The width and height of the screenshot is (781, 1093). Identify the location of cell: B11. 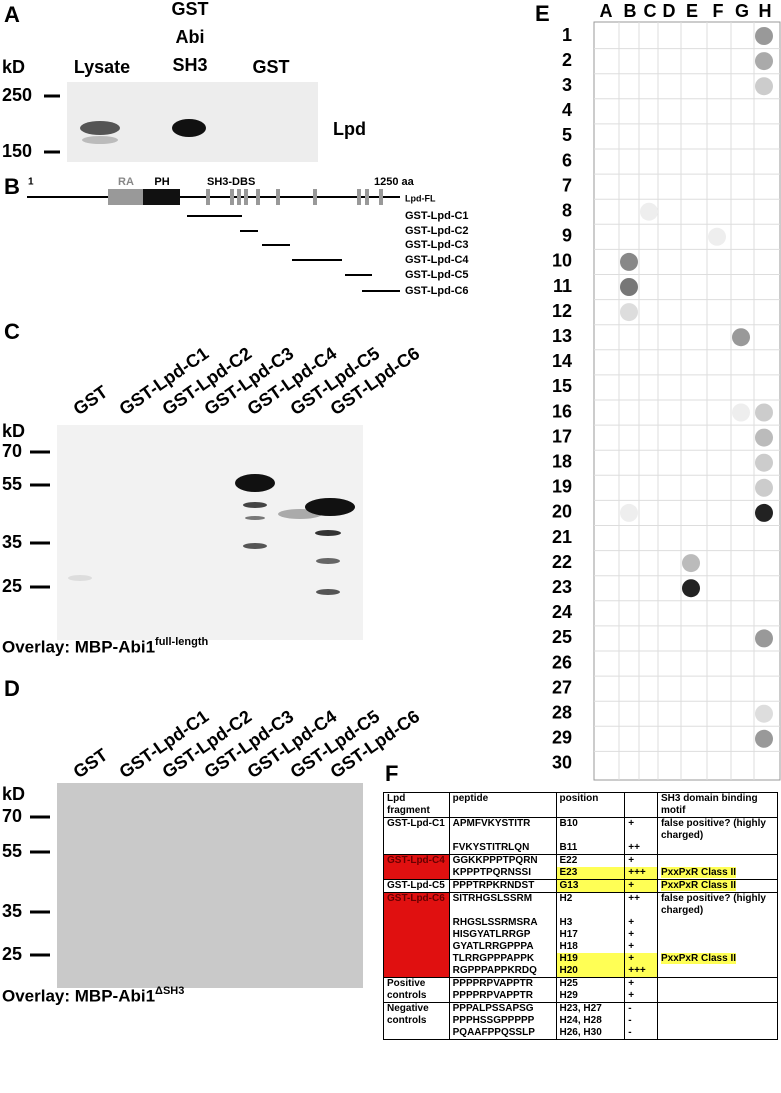
(590, 848).